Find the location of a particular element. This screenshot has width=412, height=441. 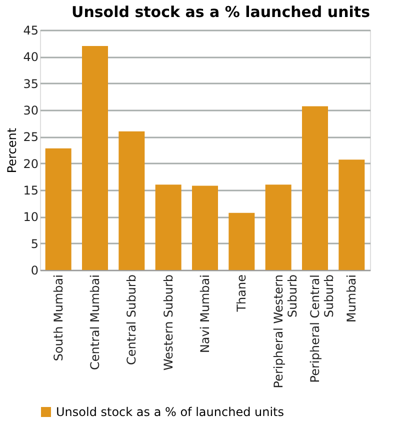

chart-title: Unsold stock as a % launched units is located at coordinates (221, 12).